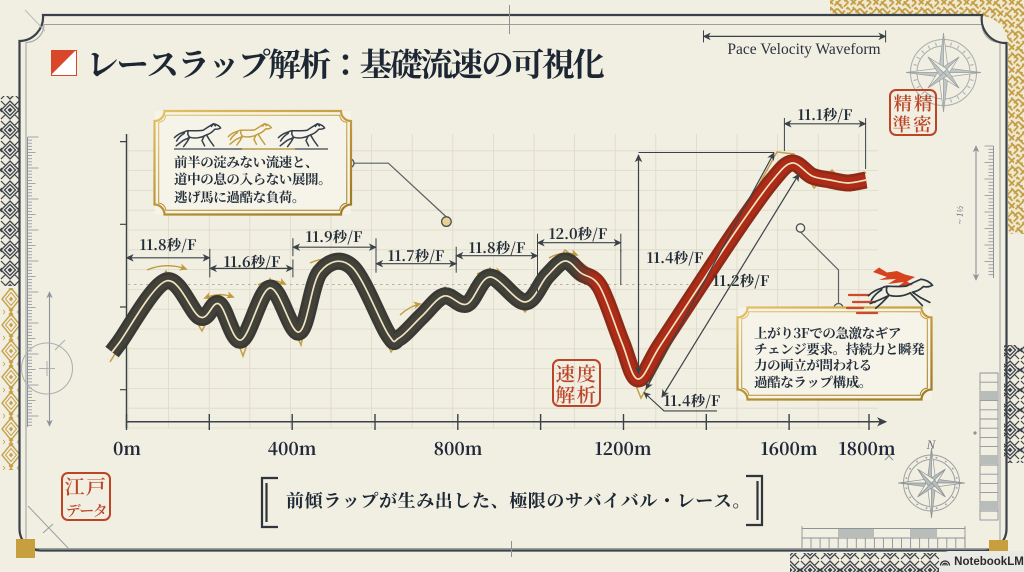  Describe the element at coordinates (960, 215) in the screenshot. I see `svg-text: ~ 1½` at that location.